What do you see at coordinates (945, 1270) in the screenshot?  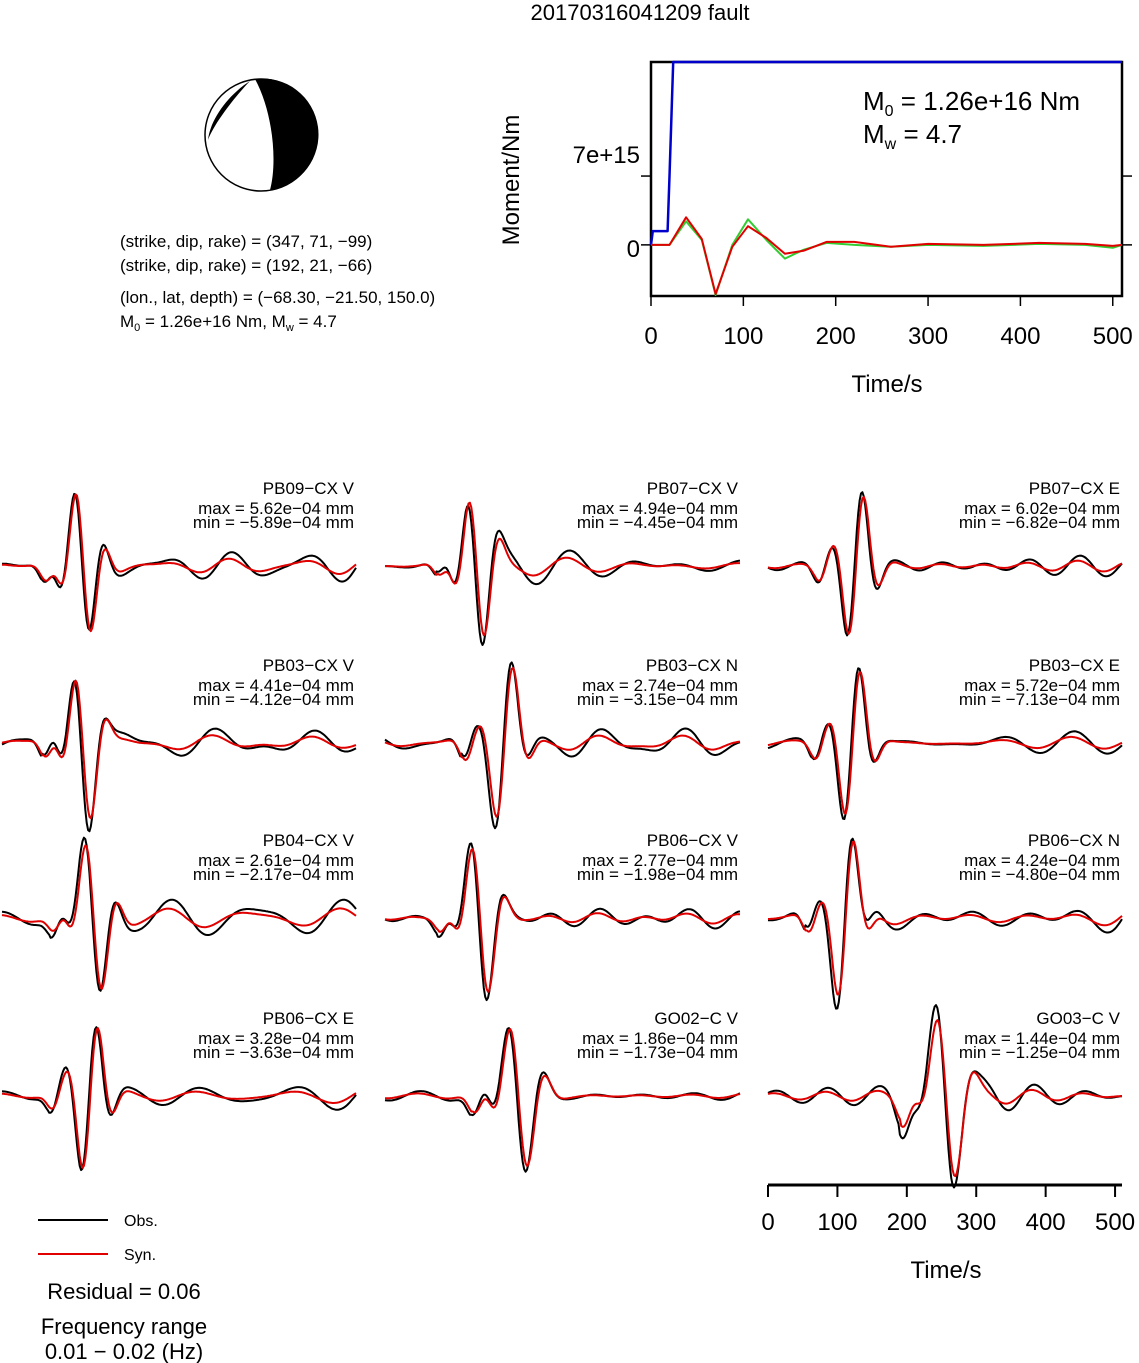 I see `waveform-xlabel: Time/s` at bounding box center [945, 1270].